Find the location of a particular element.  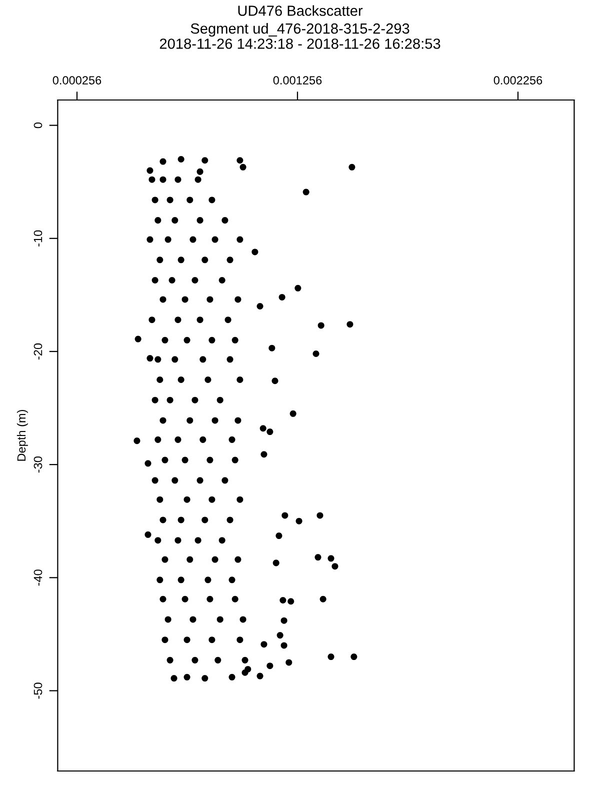

x-tick-label: 0.000256 is located at coordinates (77, 80).